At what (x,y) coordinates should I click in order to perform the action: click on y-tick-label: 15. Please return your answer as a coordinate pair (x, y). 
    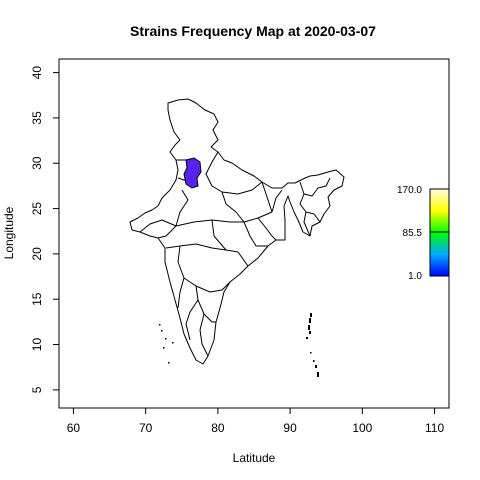
    Looking at the image, I should click on (37, 299).